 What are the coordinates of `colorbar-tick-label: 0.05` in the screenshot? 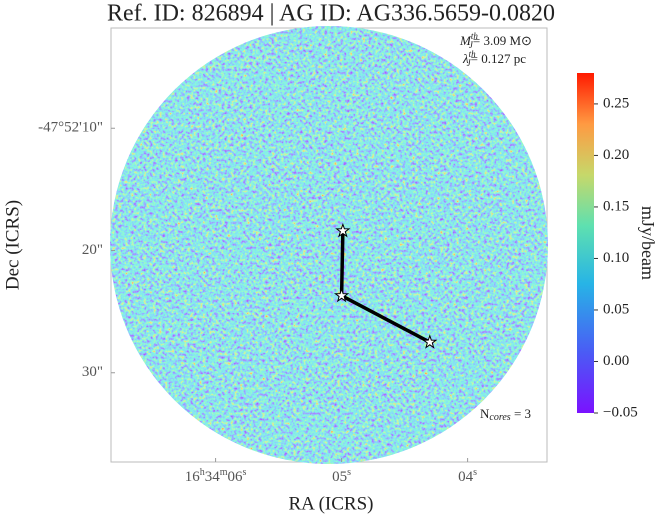 It's located at (616, 309).